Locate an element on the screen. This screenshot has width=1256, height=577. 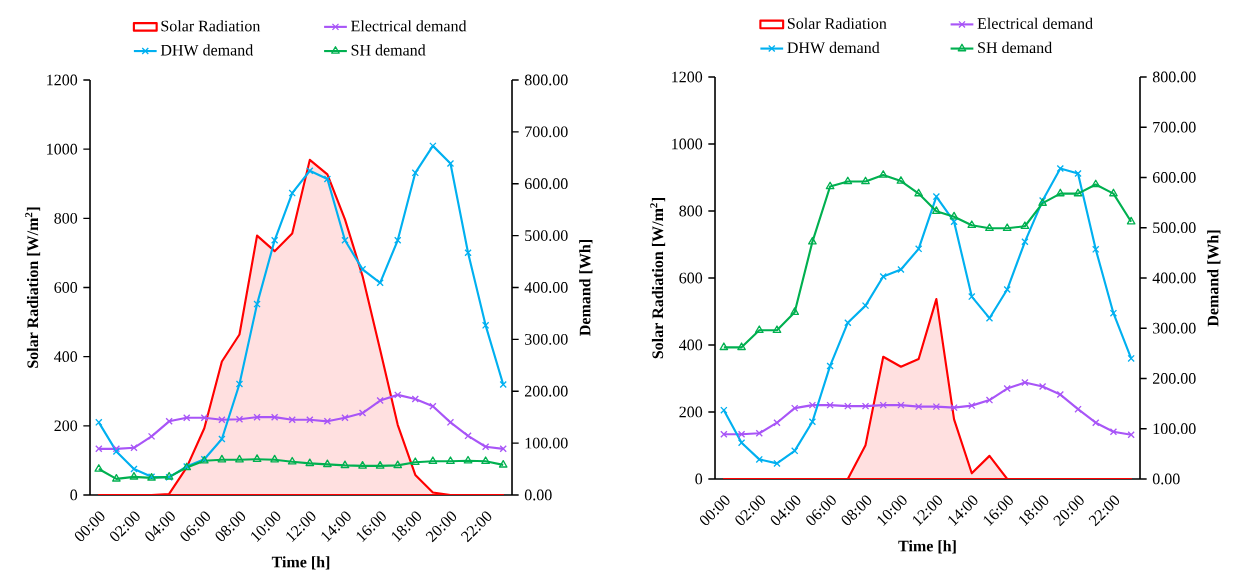
y-tick-label: 1000 is located at coordinates (687, 144).